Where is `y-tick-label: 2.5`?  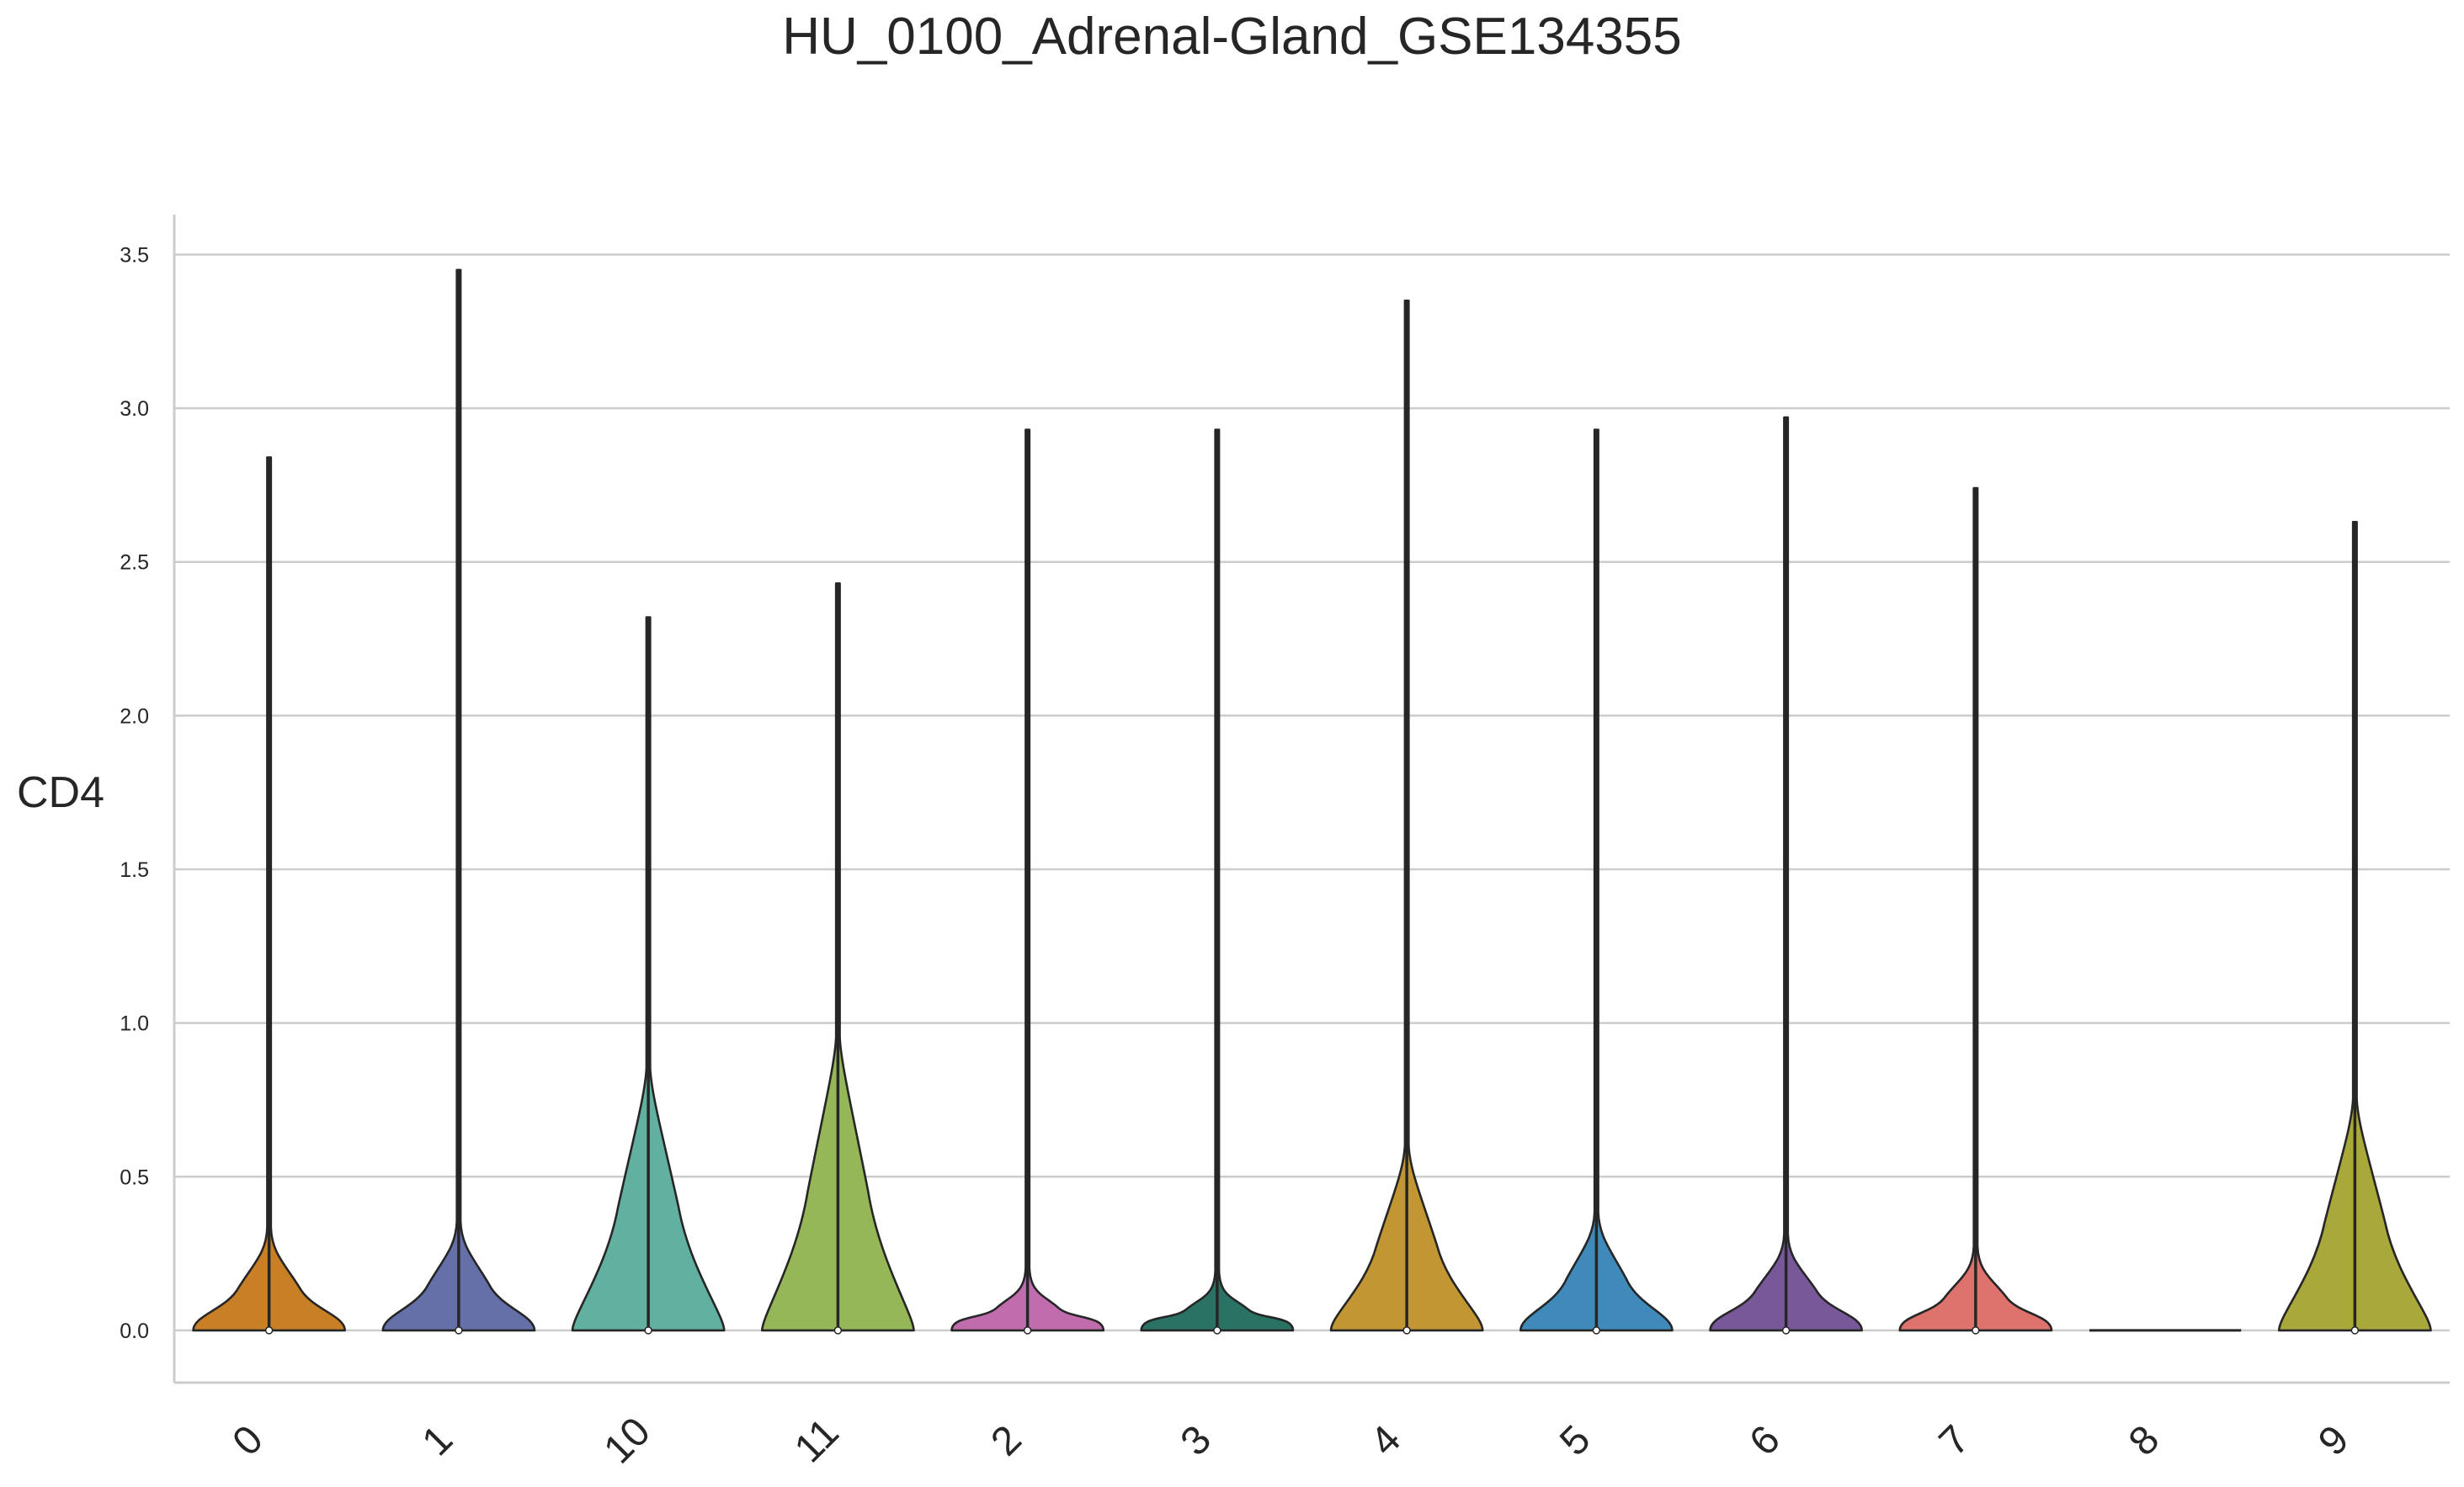 y-tick-label: 2.5 is located at coordinates (134, 563).